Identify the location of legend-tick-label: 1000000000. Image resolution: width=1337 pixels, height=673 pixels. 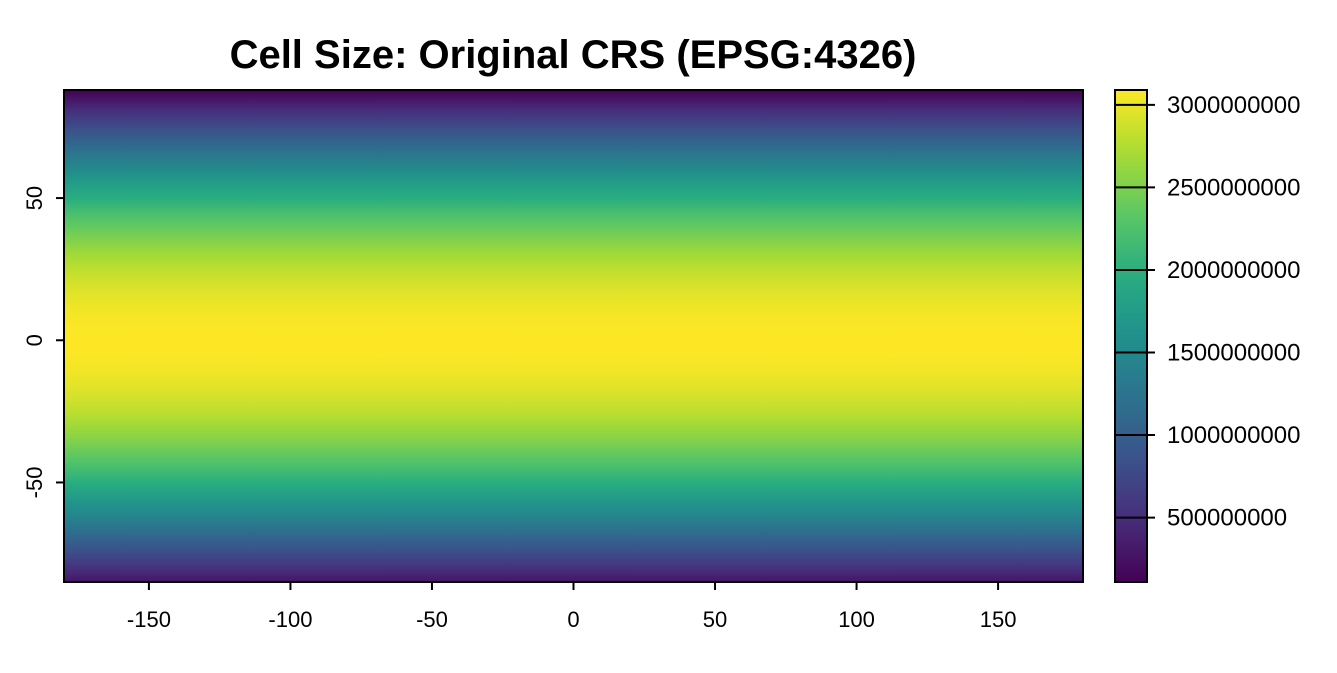
(1233, 435).